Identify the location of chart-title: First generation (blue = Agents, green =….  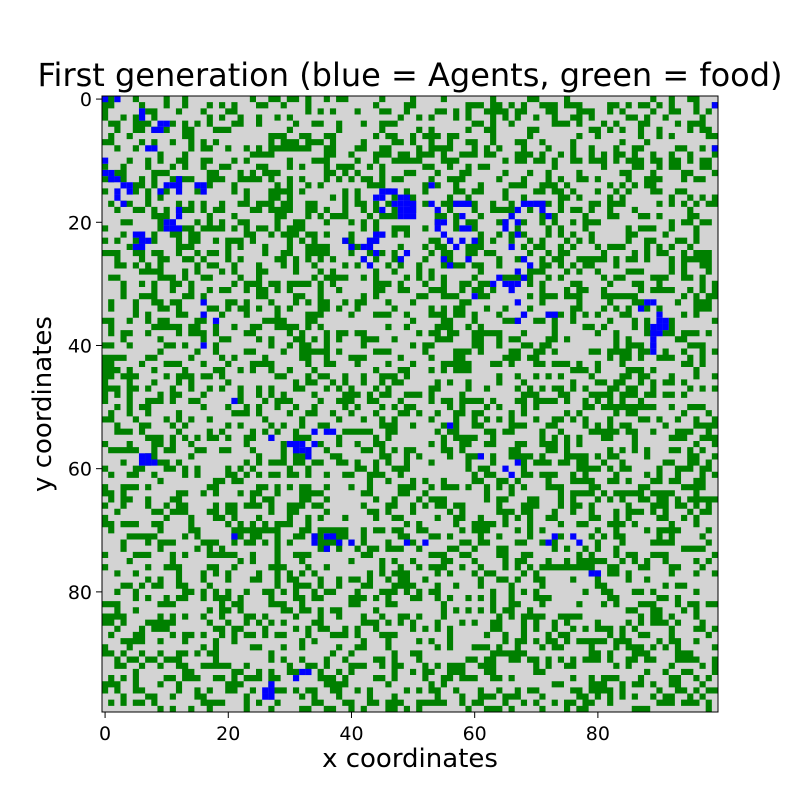
(410, 75).